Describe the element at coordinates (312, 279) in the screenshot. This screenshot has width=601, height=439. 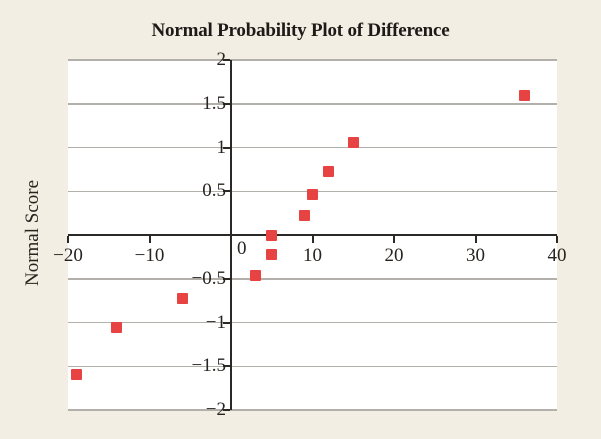
I see `gridline-y-−0.5` at that location.